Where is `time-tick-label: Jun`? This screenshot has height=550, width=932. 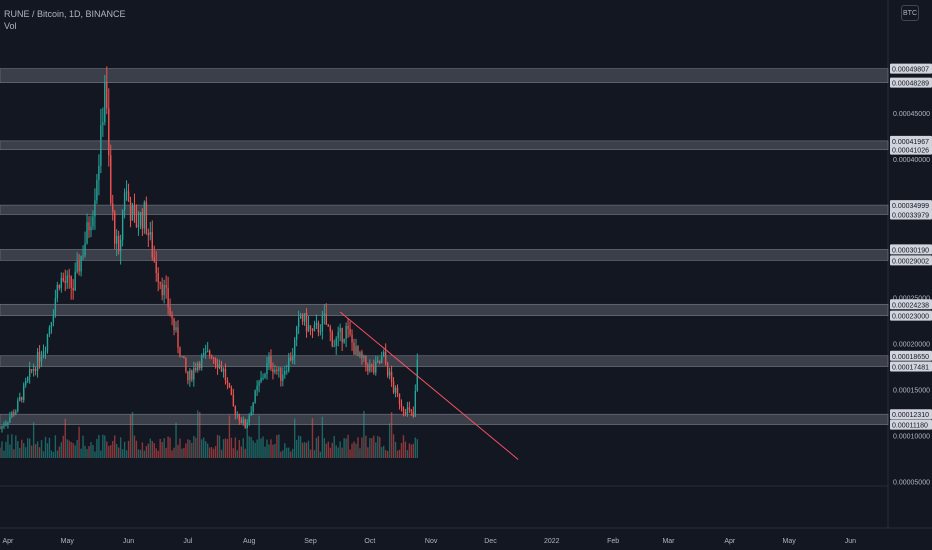
time-tick-label: Jun is located at coordinates (850, 541).